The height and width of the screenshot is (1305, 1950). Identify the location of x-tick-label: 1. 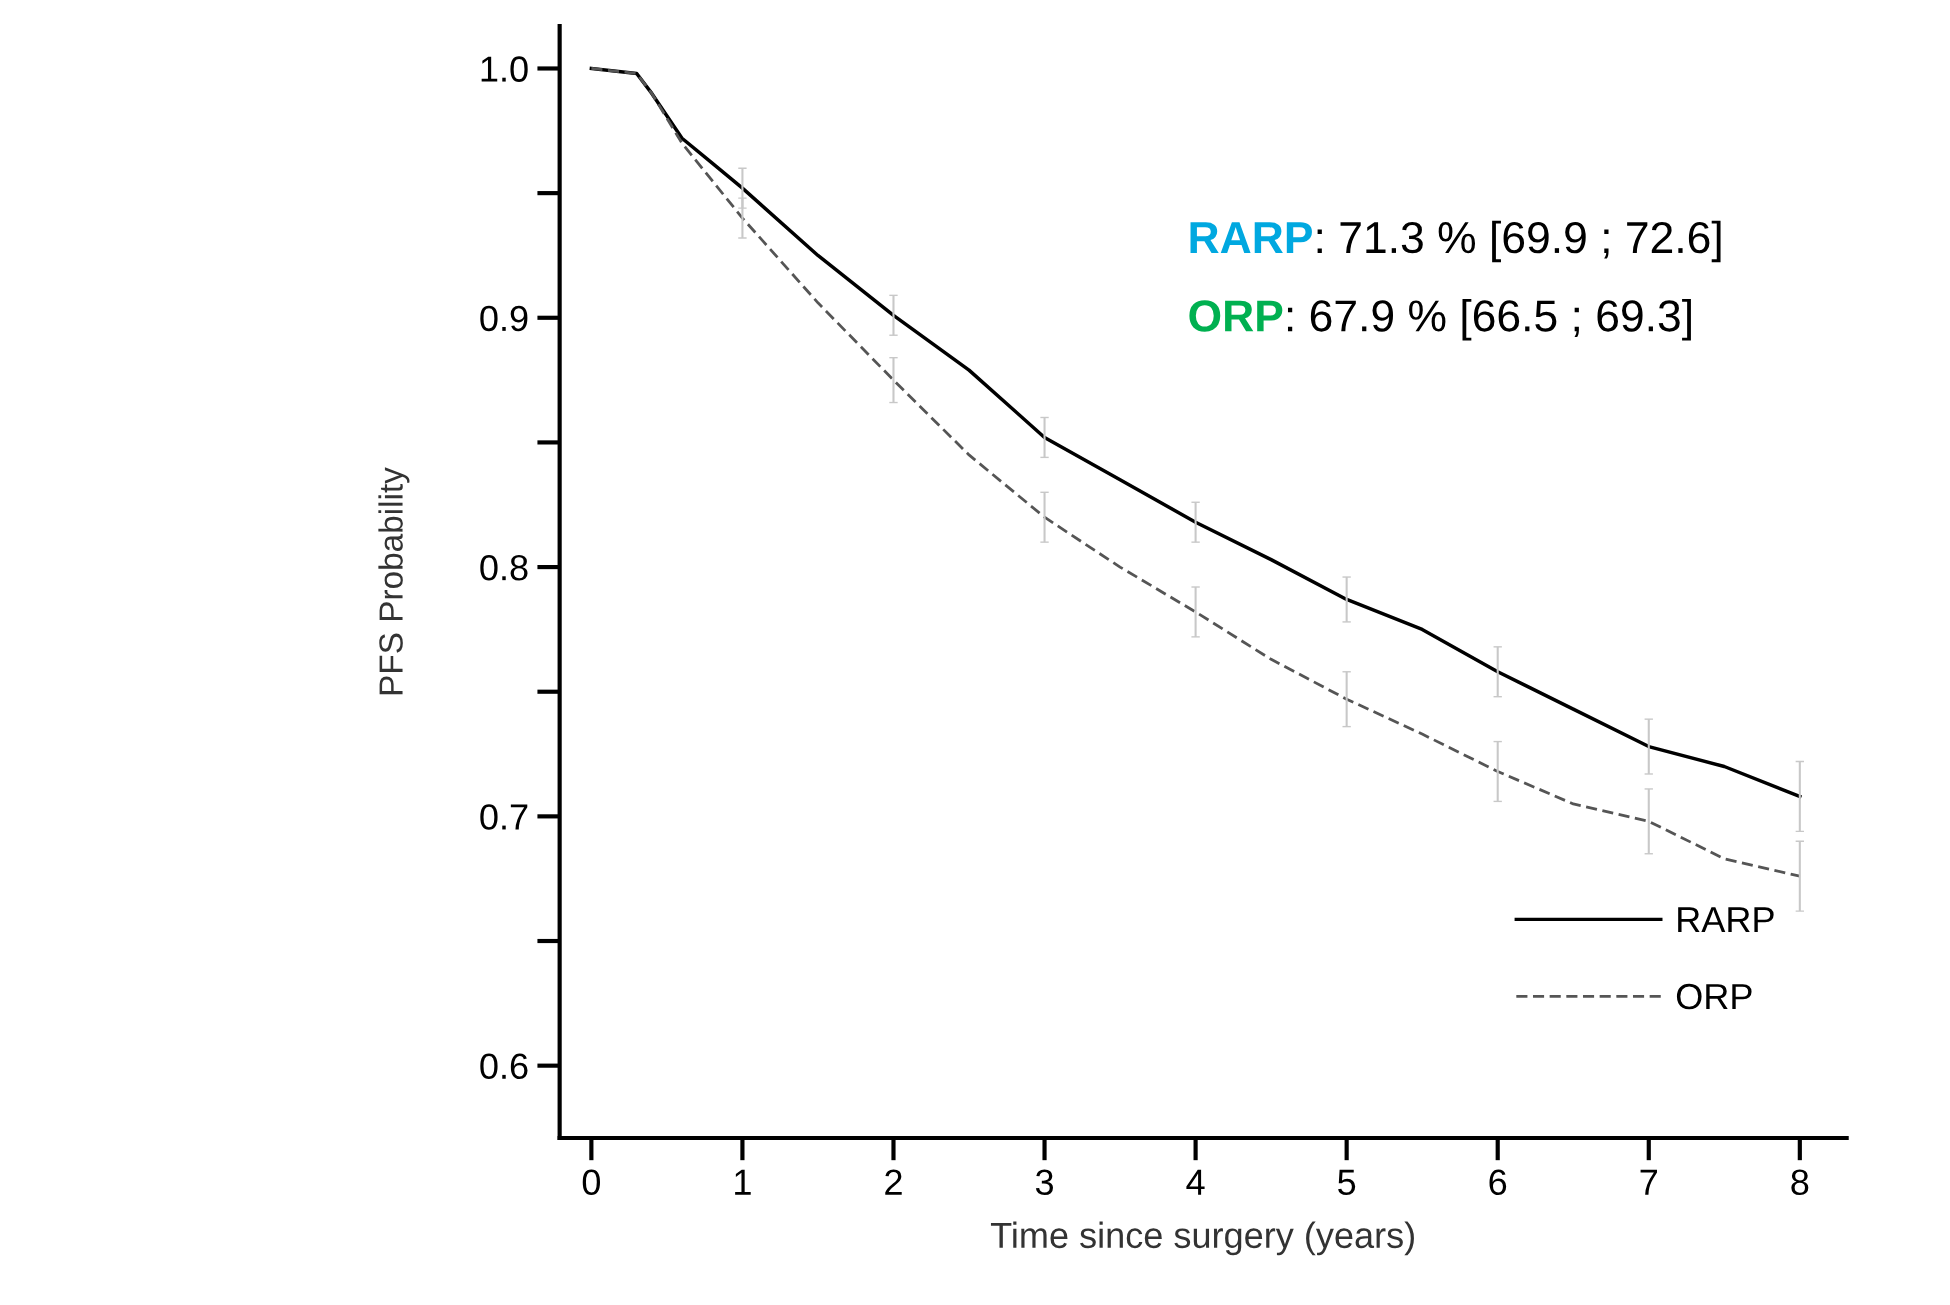
(743, 1182).